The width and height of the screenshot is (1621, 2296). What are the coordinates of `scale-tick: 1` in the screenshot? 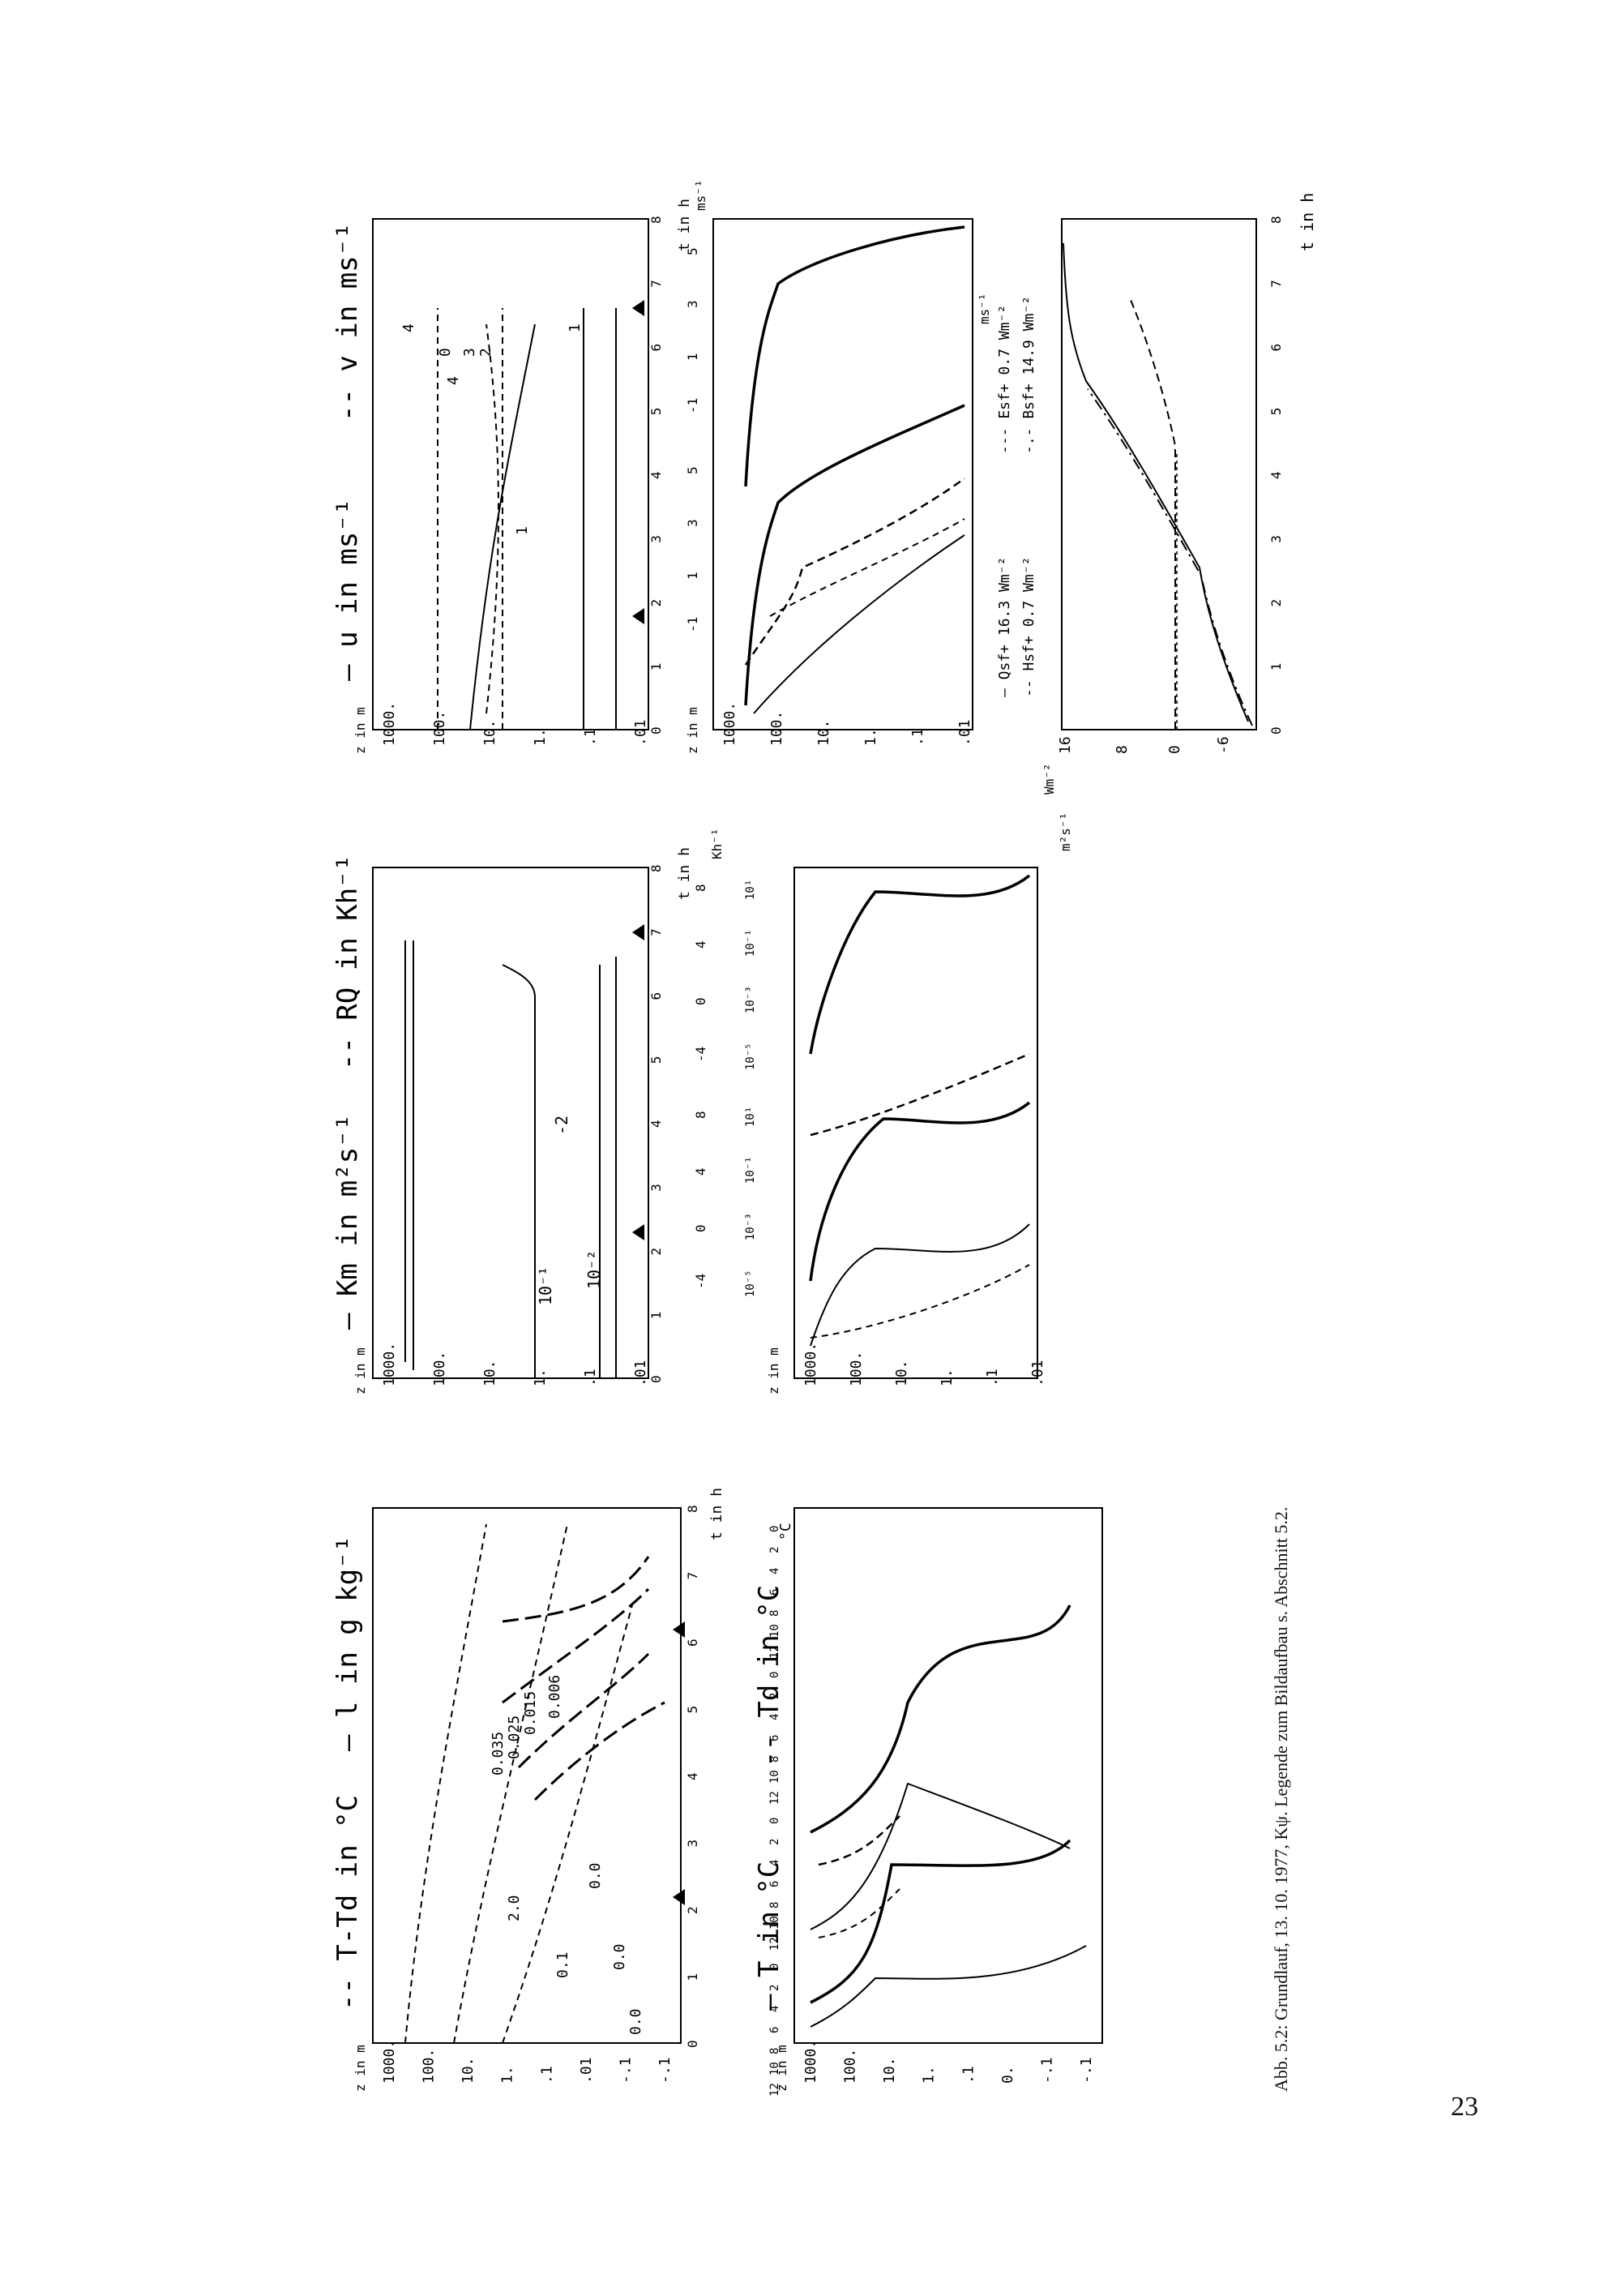 It's located at (693, 357).